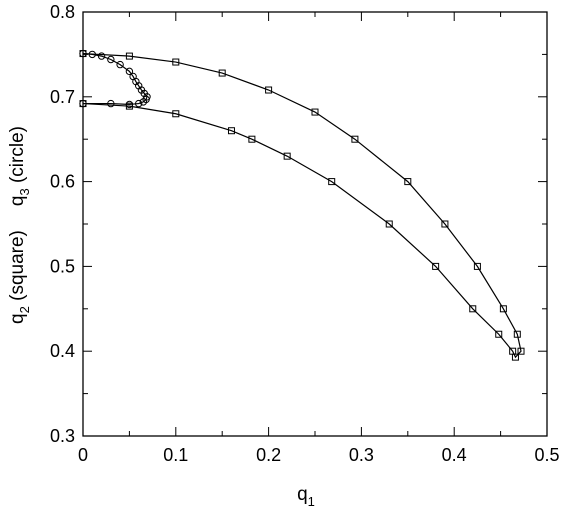 The height and width of the screenshot is (518, 568). Describe the element at coordinates (361, 455) in the screenshot. I see `x-tick-label: 0.3` at that location.